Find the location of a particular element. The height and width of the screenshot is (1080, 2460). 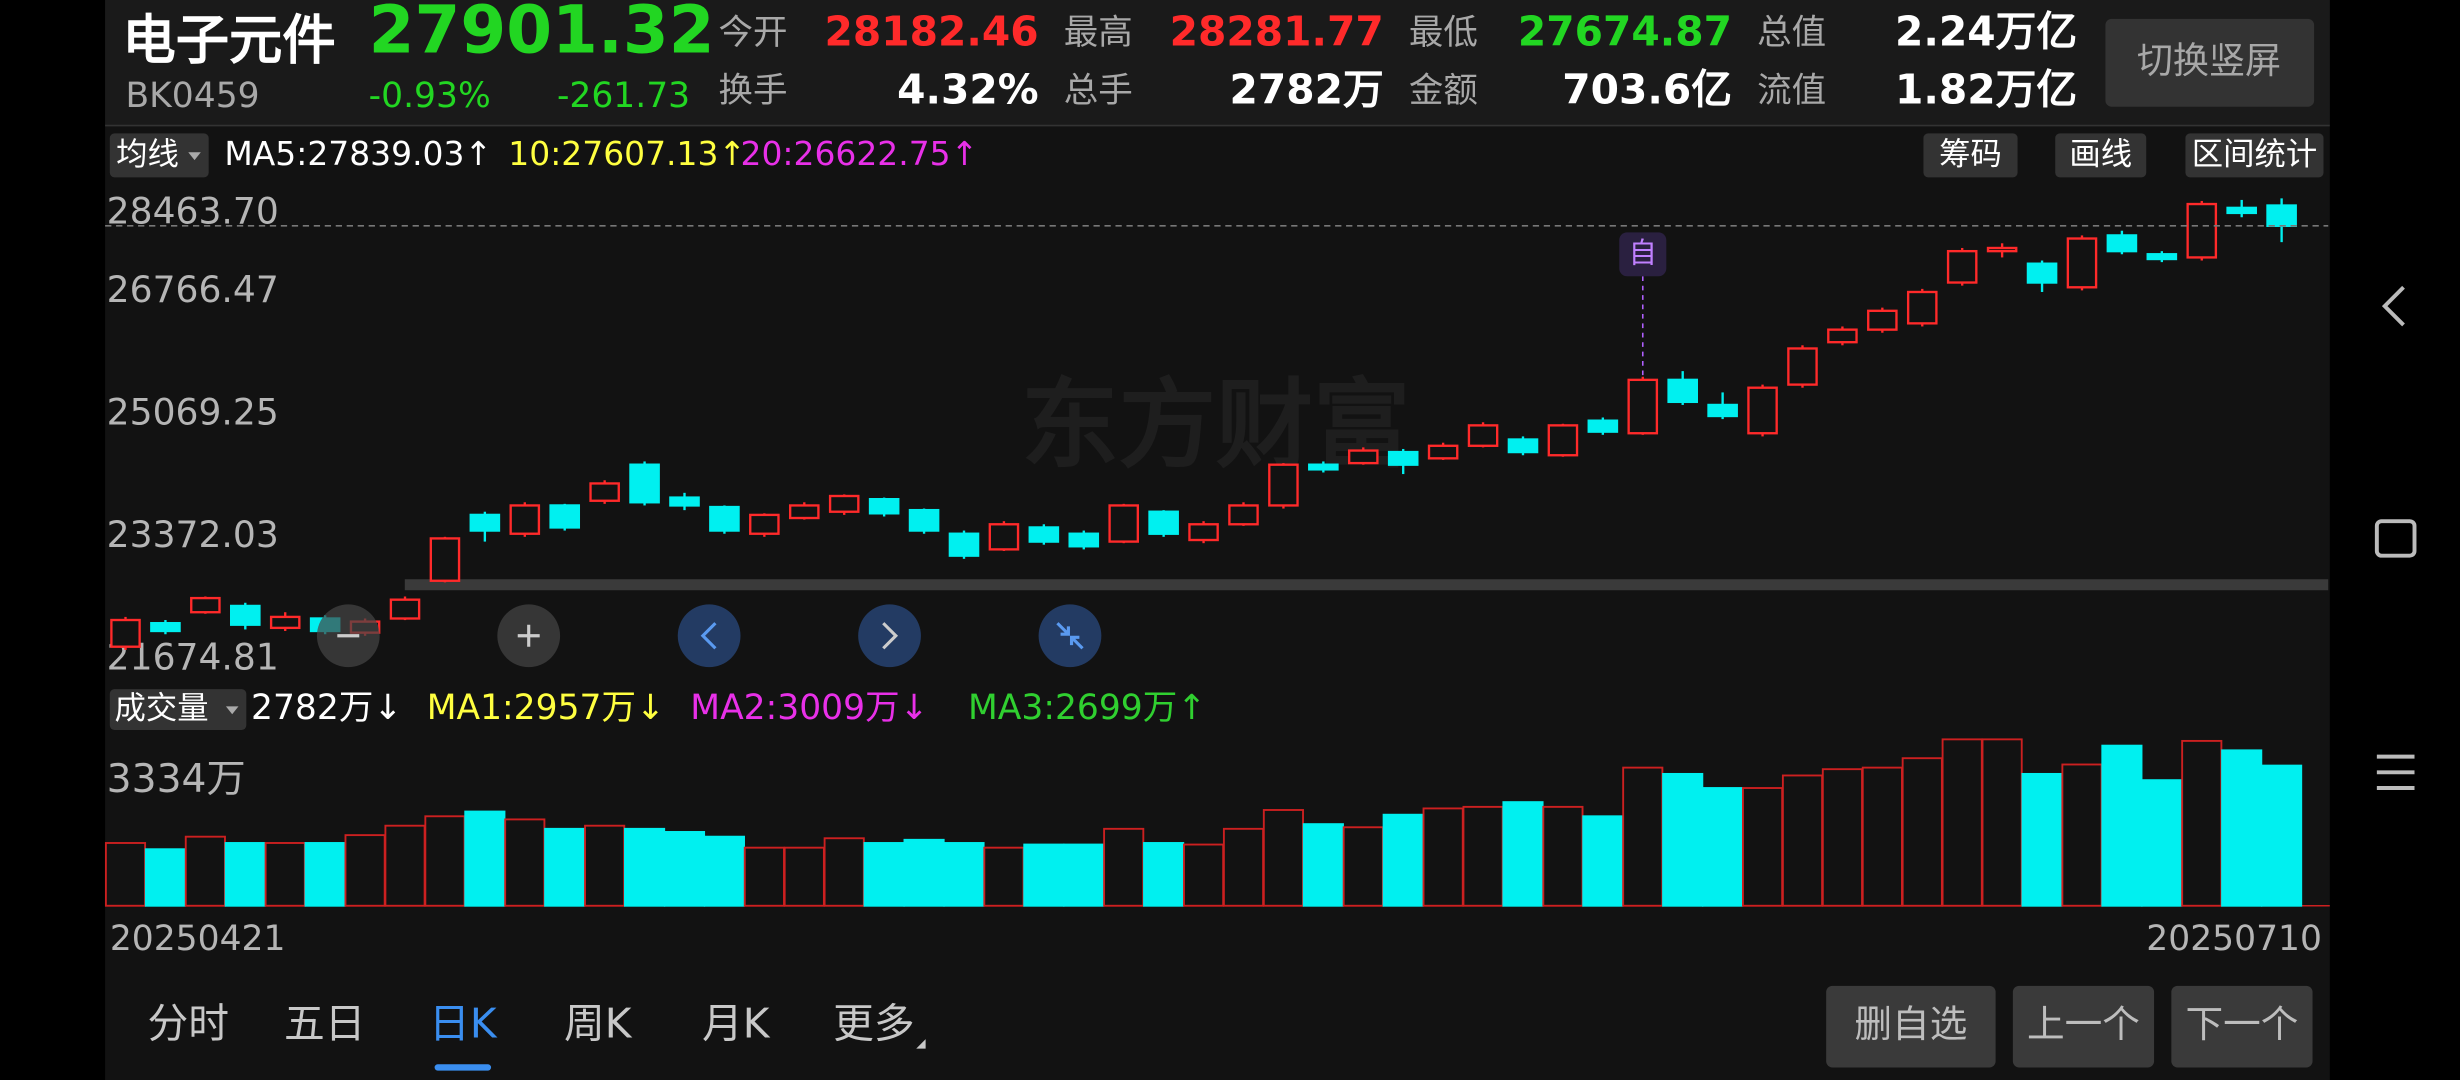

stat-value: 27674.87 is located at coordinates (1625, 32).